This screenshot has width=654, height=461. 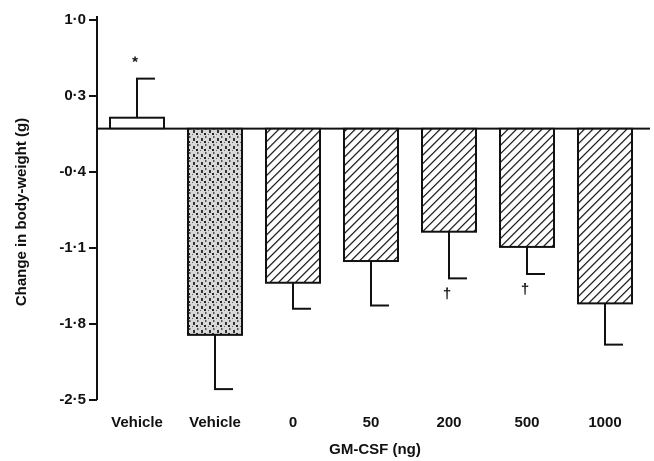 I want to click on x-tick-label: 500, so click(x=526, y=422).